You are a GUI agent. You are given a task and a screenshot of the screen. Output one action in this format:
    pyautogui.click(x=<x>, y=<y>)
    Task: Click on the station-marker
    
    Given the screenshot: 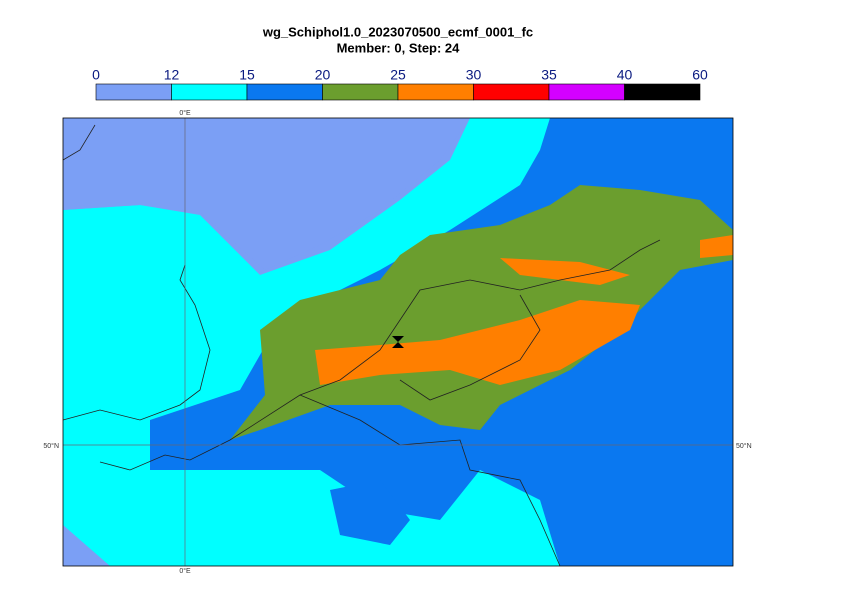 What is the action you would take?
    pyautogui.click(x=398, y=342)
    